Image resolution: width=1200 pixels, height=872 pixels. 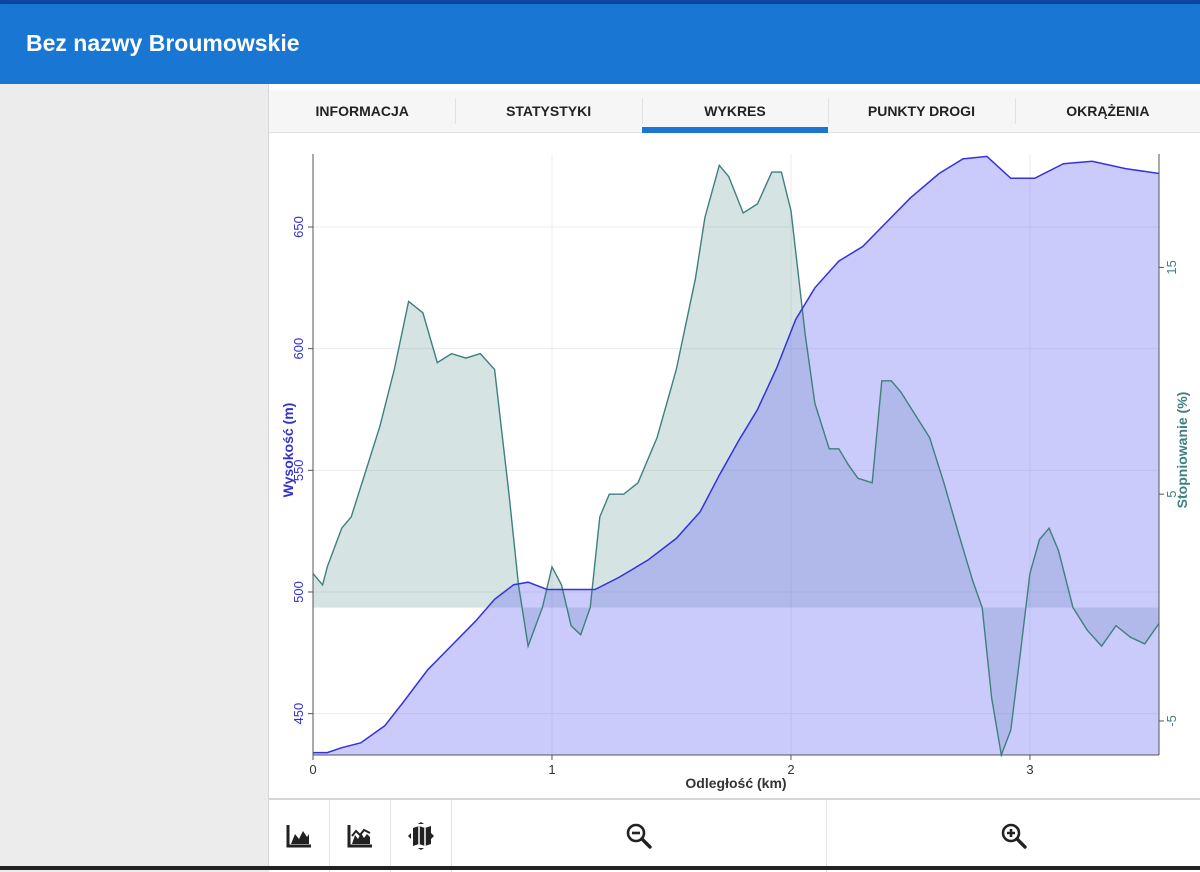 I want to click on app-bar: Bez nazwy Broumowskie, so click(x=600, y=44).